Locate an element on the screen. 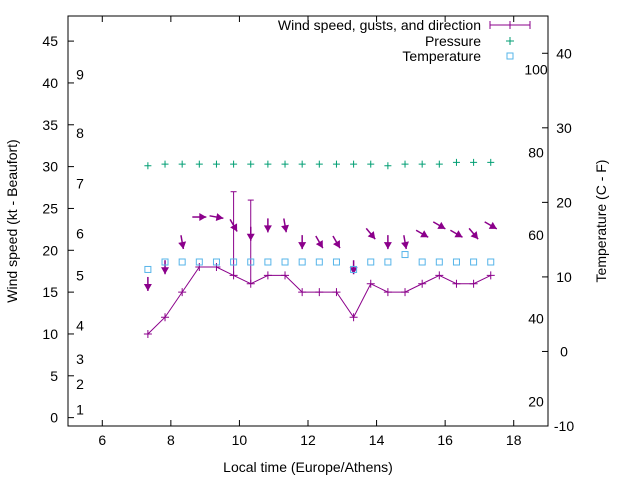  y2-tick-label: 30 is located at coordinates (564, 128).